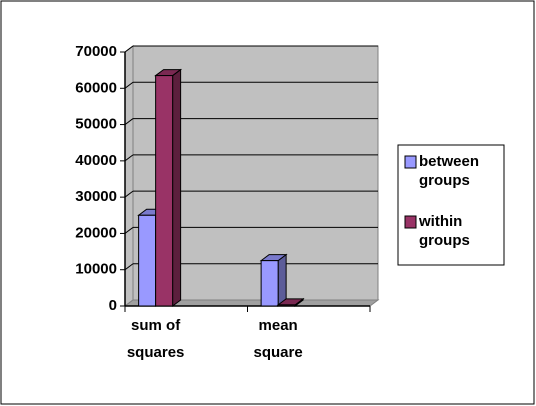 This screenshot has height=406, width=536. Describe the element at coordinates (96, 232) in the screenshot. I see `y-tick-label: 20000` at that location.